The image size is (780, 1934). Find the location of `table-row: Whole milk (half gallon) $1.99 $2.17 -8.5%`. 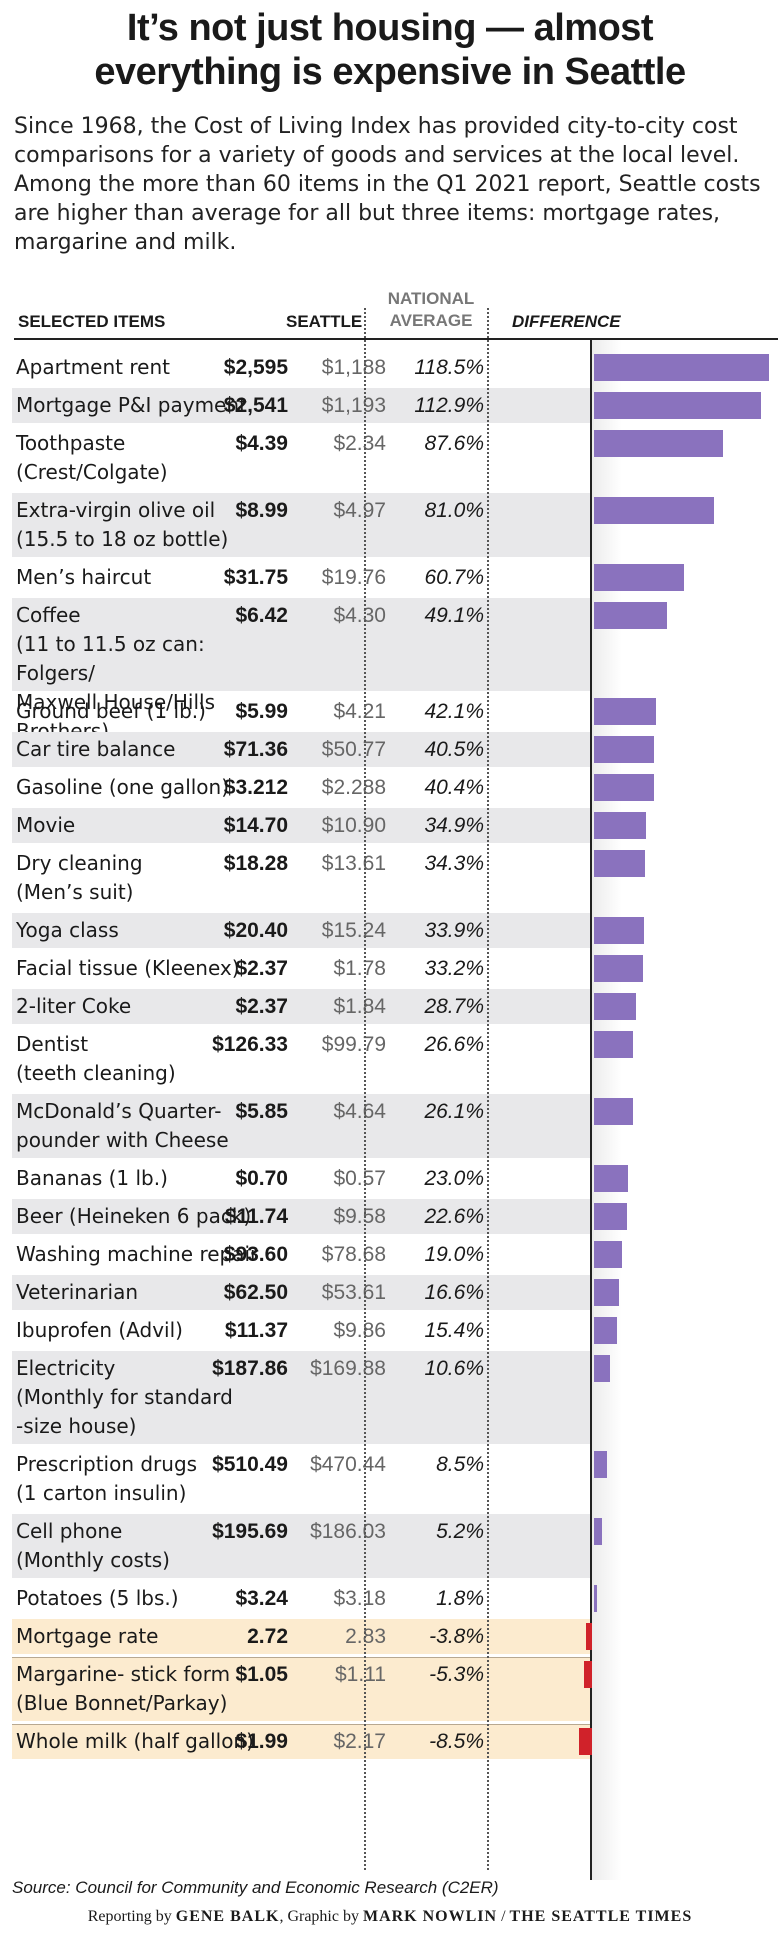

table-row: Whole milk (half gallon) $1.99 $2.17 -8.5% is located at coordinates (301, 1741).